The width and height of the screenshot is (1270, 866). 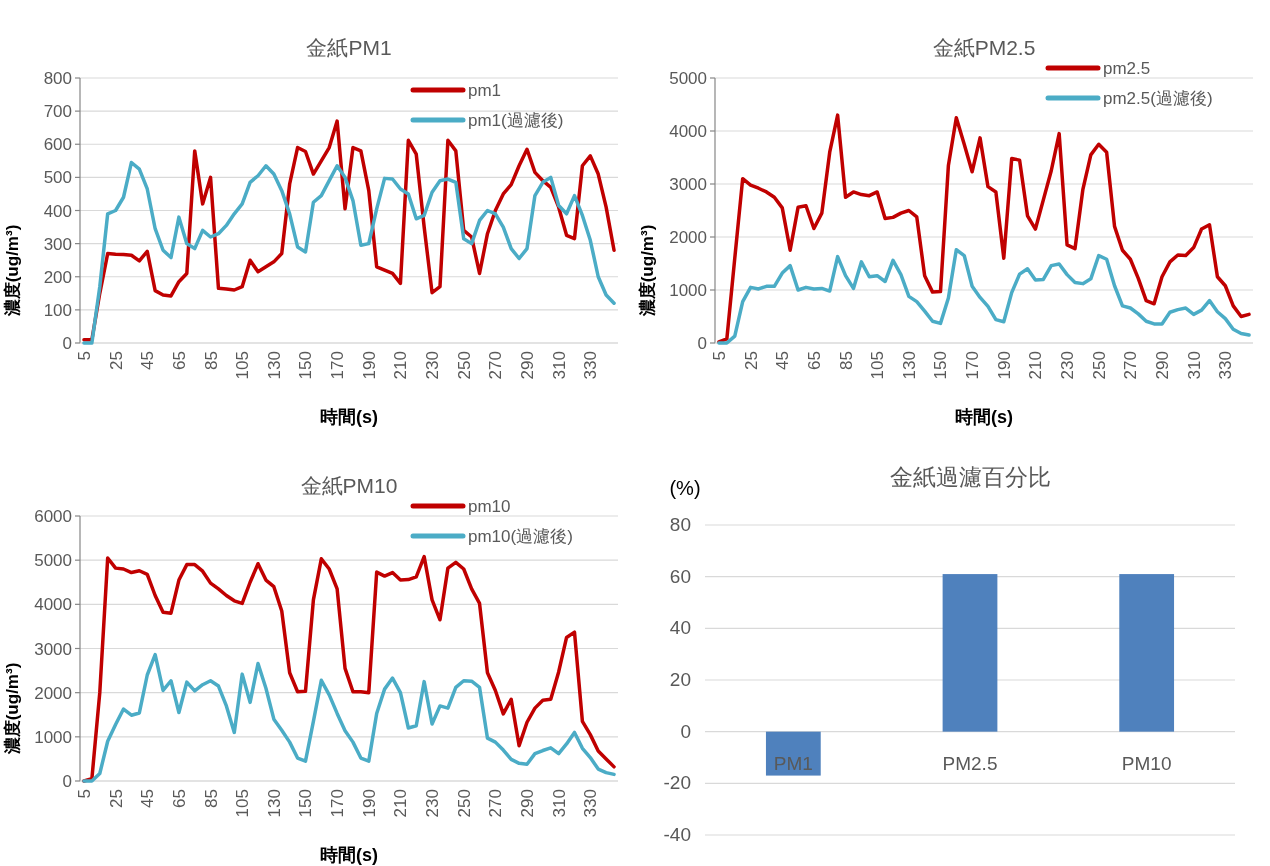 I want to click on x-tick-label: PM10, so click(x=1146, y=763).